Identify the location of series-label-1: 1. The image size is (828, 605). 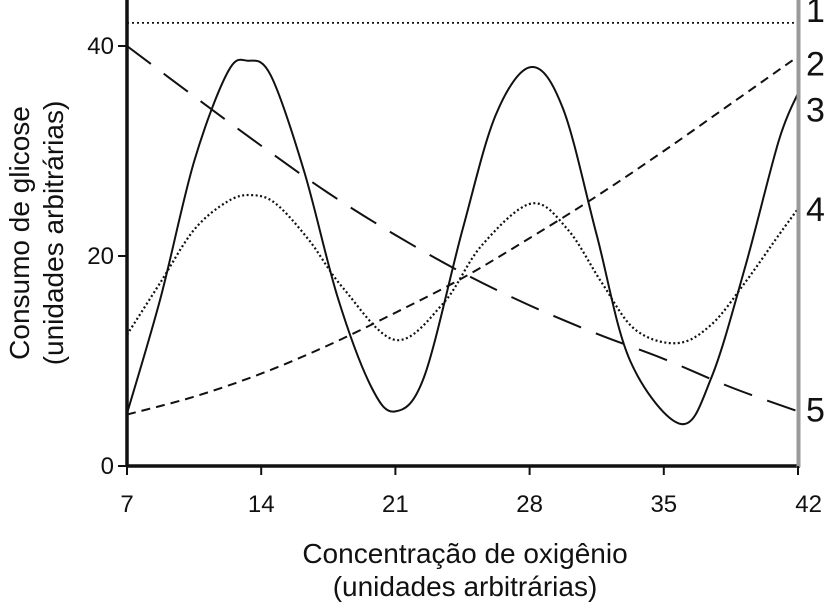
(815, 15).